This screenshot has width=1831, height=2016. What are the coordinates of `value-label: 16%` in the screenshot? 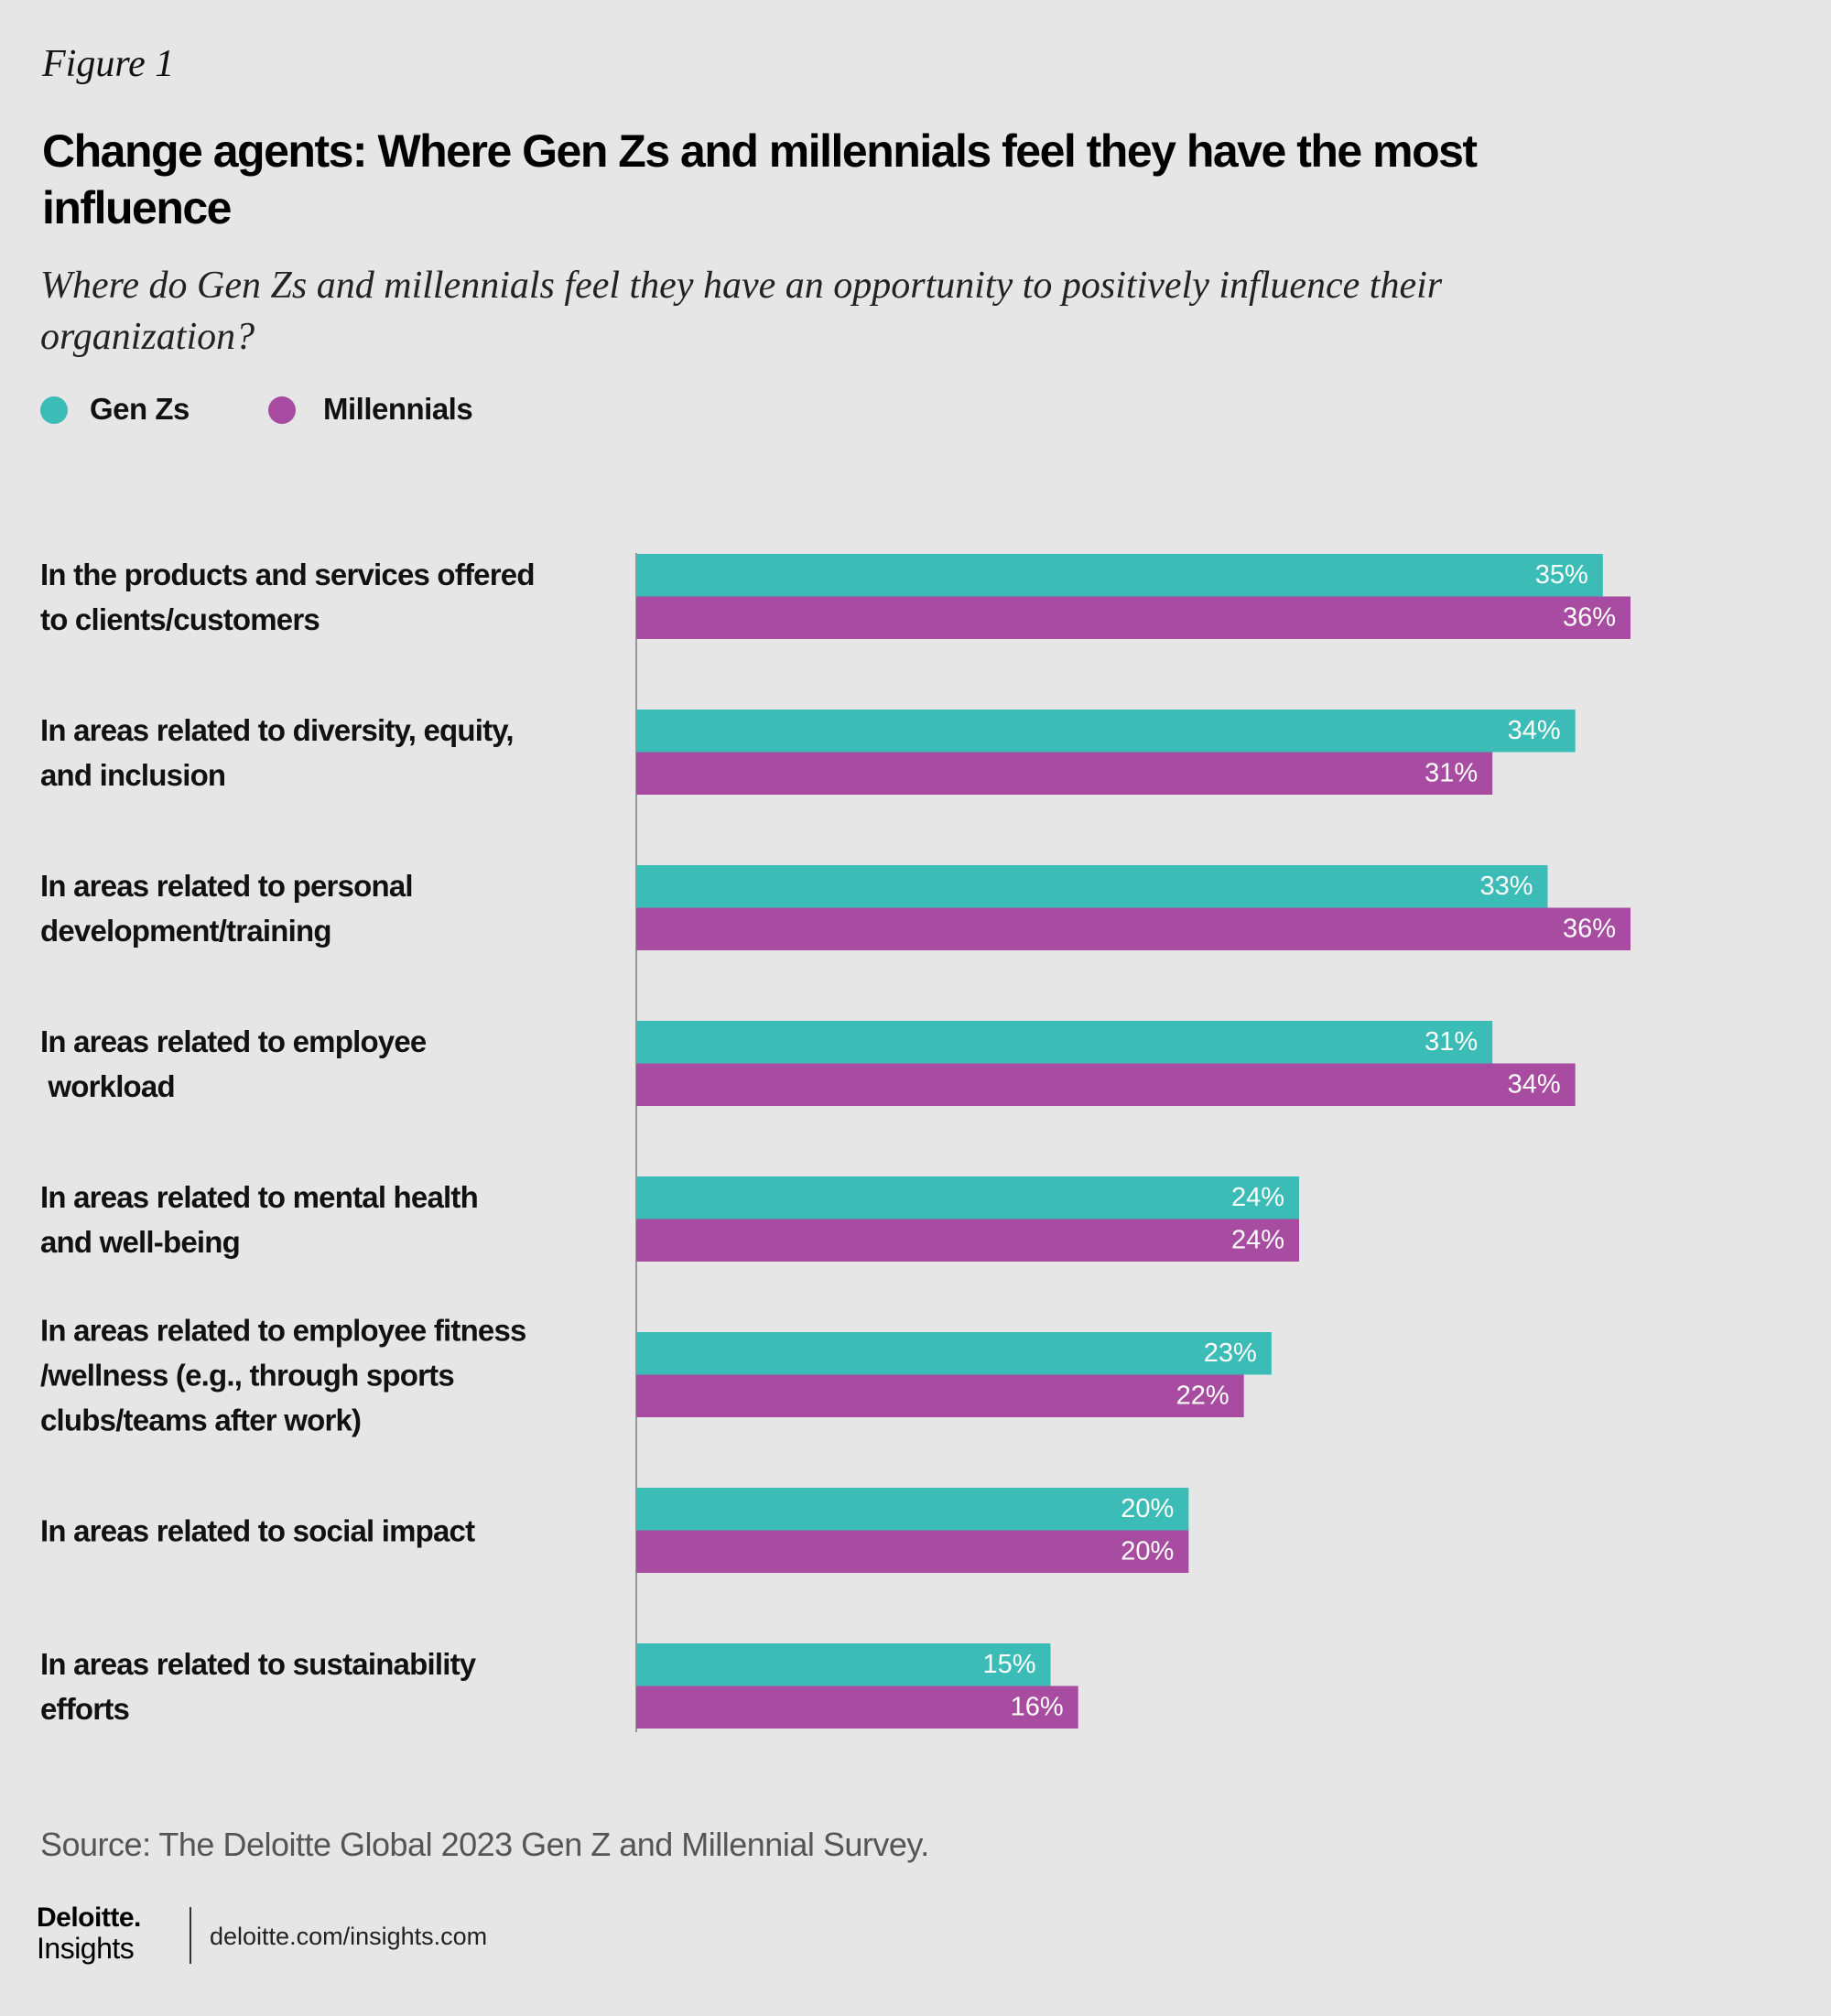 It's located at (1038, 1706).